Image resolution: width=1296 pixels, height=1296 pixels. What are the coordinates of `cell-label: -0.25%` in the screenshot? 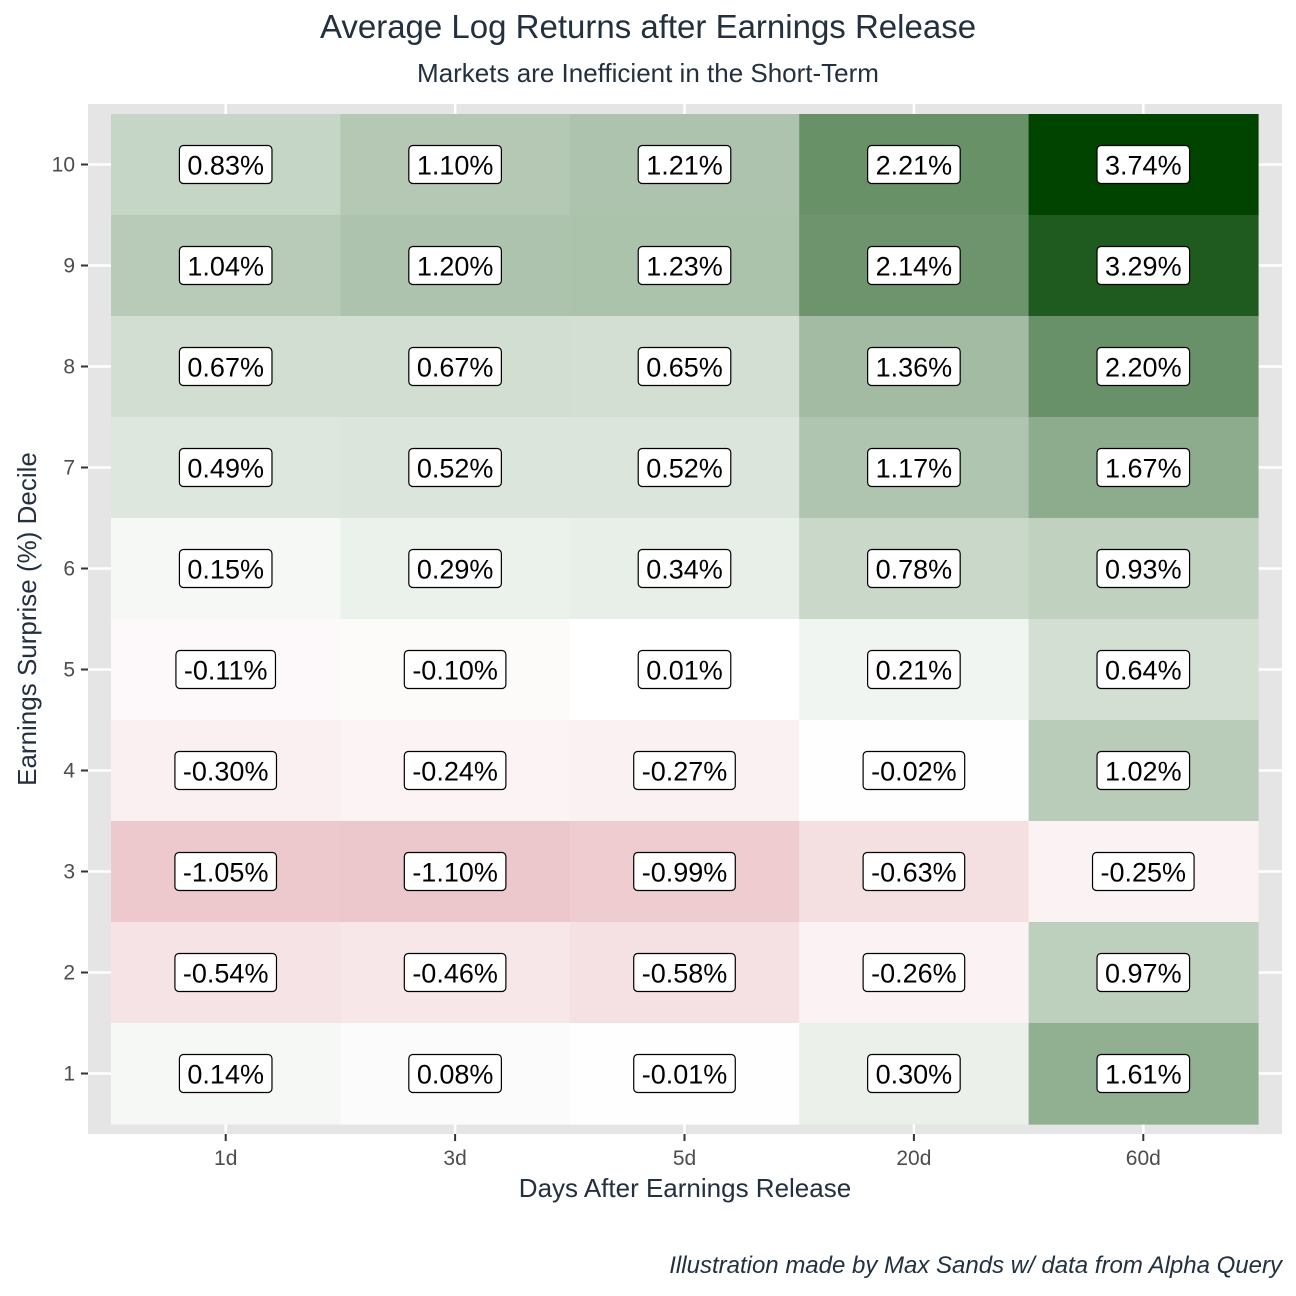 It's located at (1143, 871).